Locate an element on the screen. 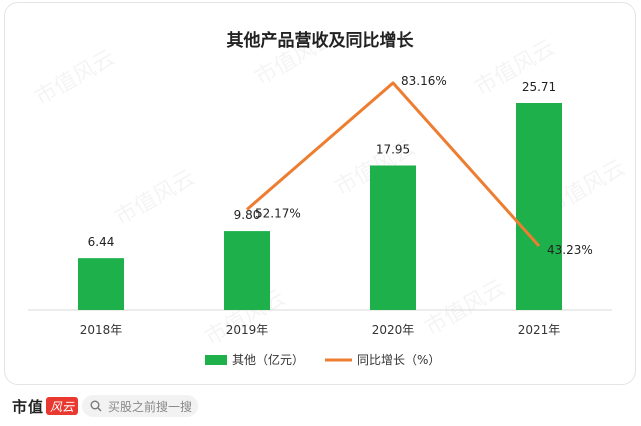  brand-name: 市值 is located at coordinates (28, 406).